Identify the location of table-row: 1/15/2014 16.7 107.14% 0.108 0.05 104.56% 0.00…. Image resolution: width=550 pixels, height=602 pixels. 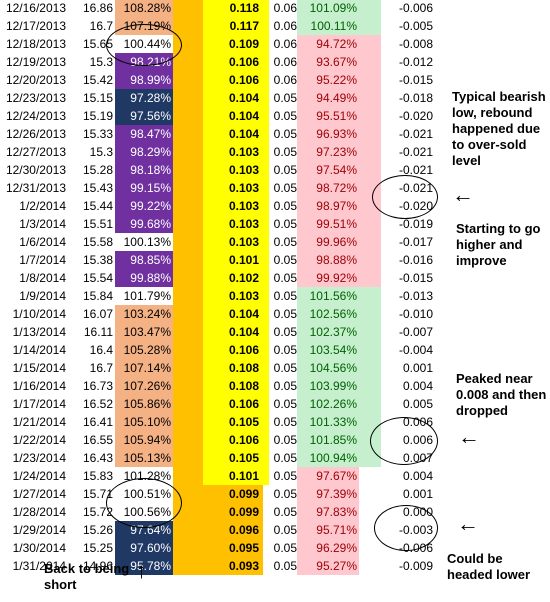
(220, 368).